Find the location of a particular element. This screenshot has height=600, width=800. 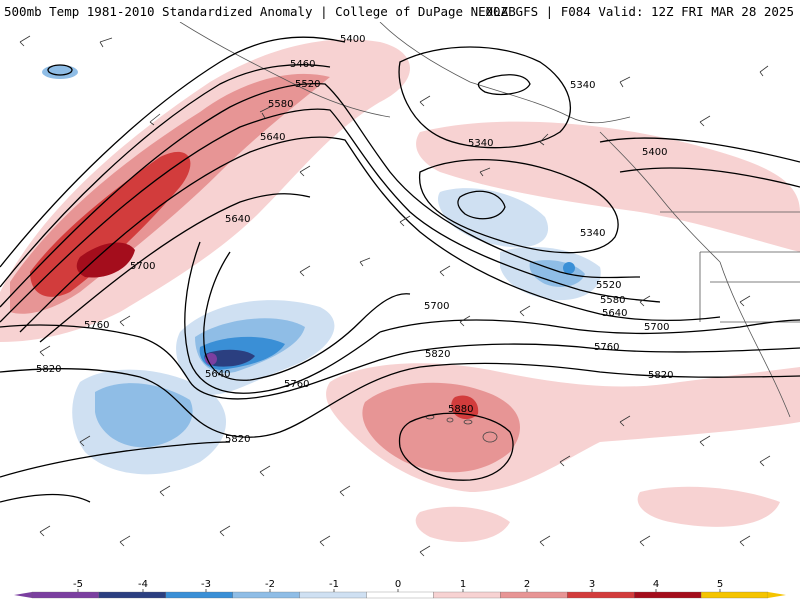

cold-anomaly-very-strong is located at coordinates (229, 358).